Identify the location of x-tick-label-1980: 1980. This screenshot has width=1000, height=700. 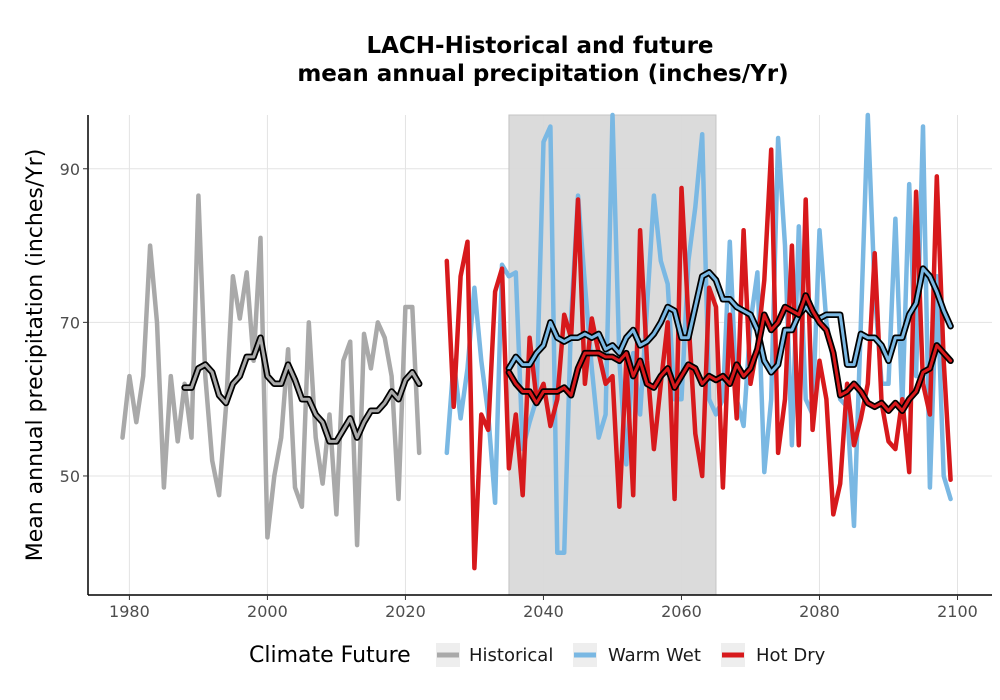
(129, 611).